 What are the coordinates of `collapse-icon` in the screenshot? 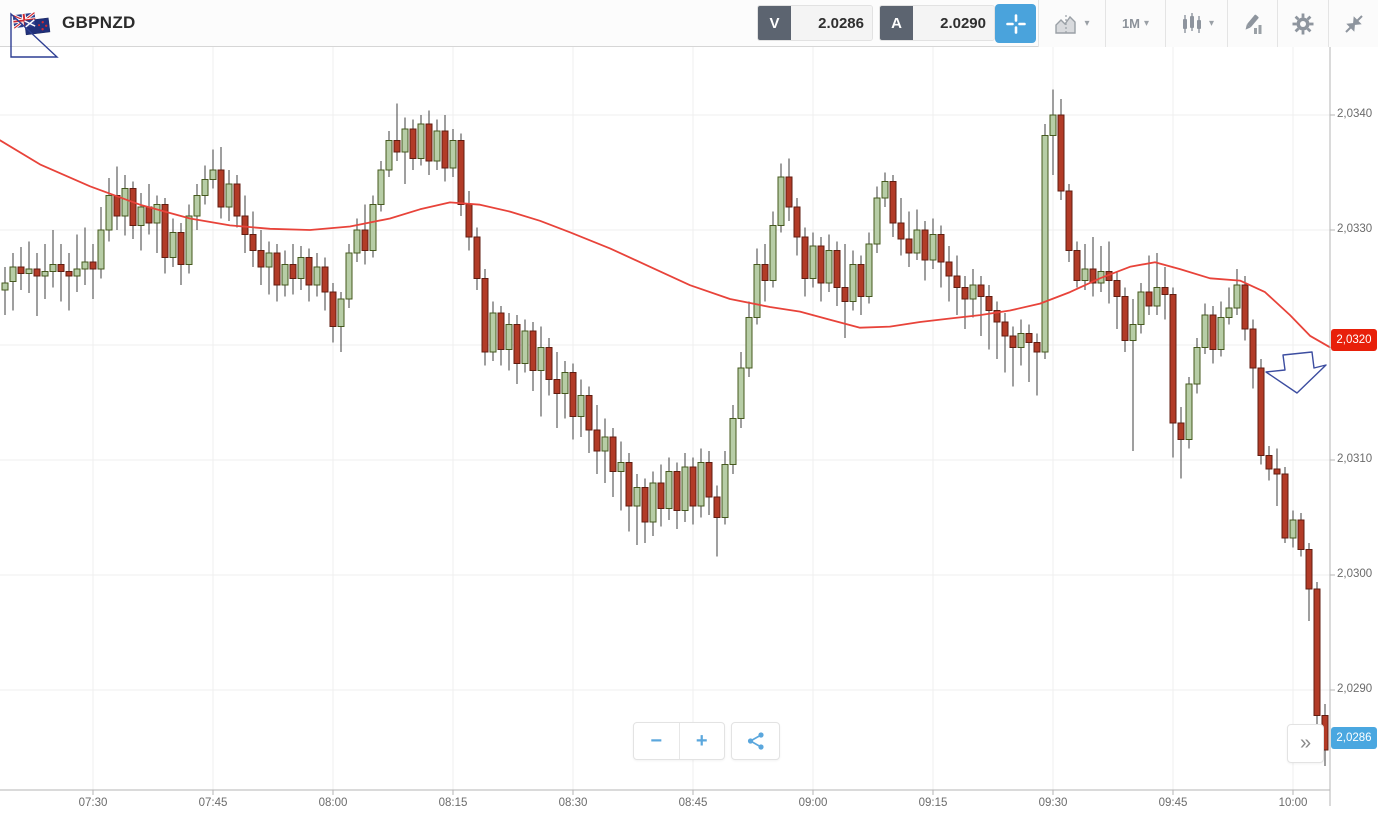 It's located at (1353, 23).